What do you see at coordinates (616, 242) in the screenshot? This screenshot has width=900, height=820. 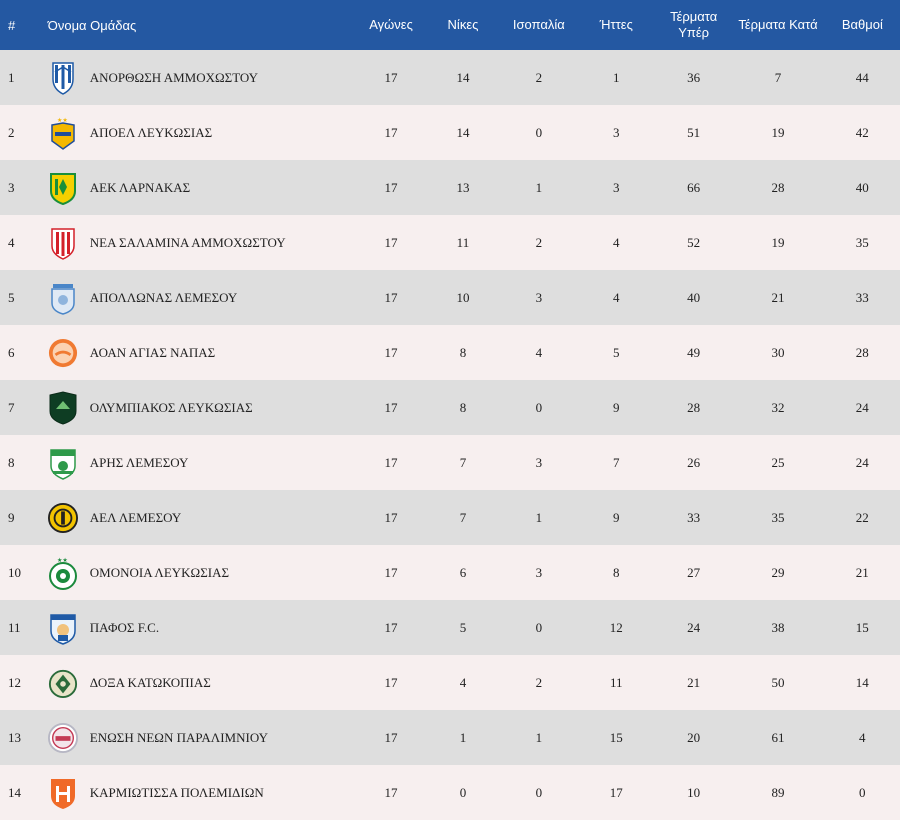 I see `losses-cell: 4` at bounding box center [616, 242].